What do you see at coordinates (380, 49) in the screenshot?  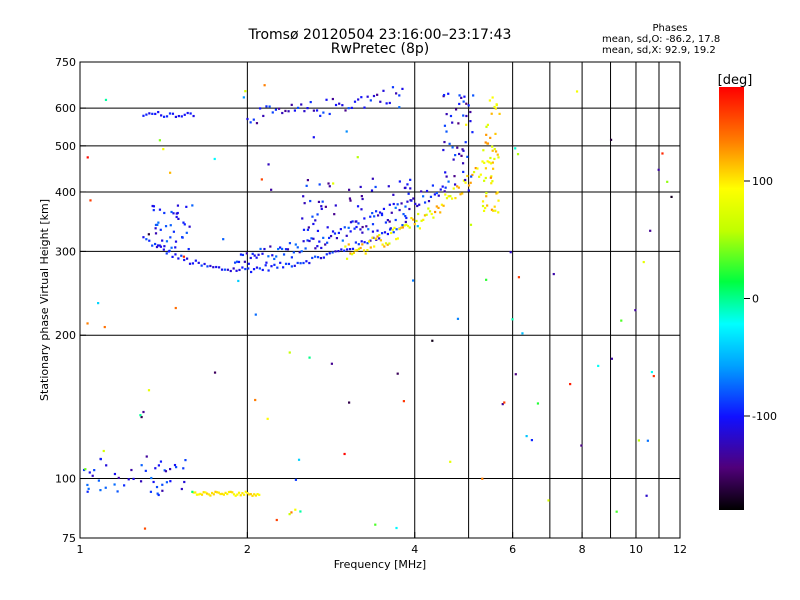 I see `chart-subtitle: RwPretec (8p)` at bounding box center [380, 49].